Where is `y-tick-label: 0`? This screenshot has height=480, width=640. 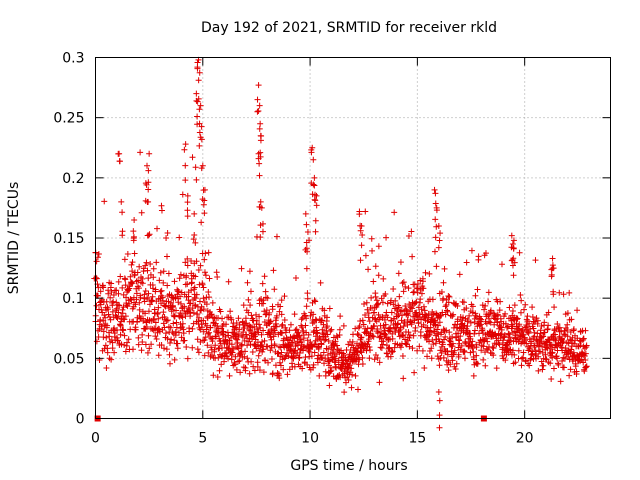 y-tick-label: 0 is located at coordinates (80, 420).